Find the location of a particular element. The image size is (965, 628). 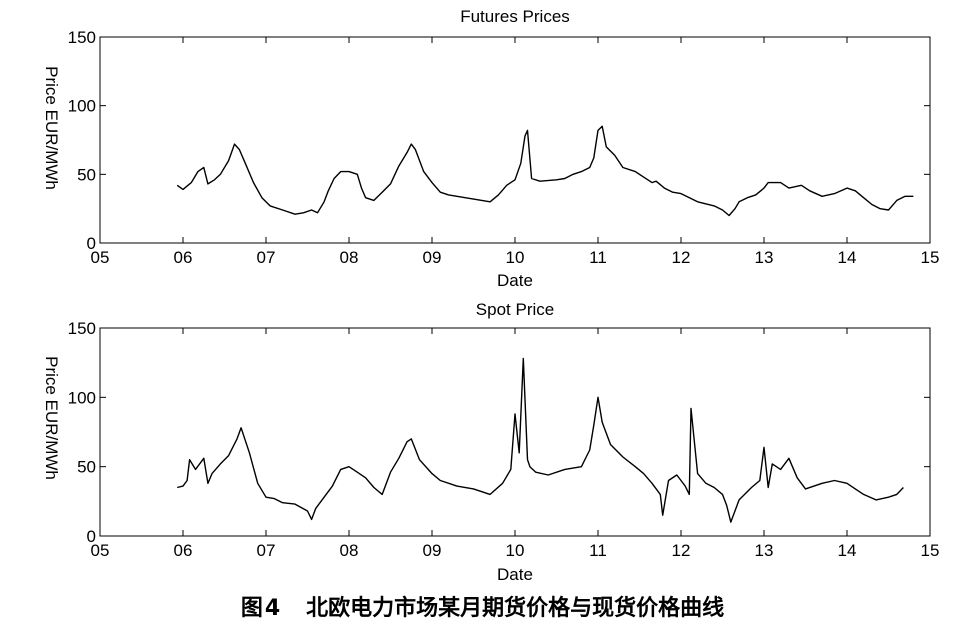

chart-0-y-tick-label: 100 is located at coordinates (82, 106).